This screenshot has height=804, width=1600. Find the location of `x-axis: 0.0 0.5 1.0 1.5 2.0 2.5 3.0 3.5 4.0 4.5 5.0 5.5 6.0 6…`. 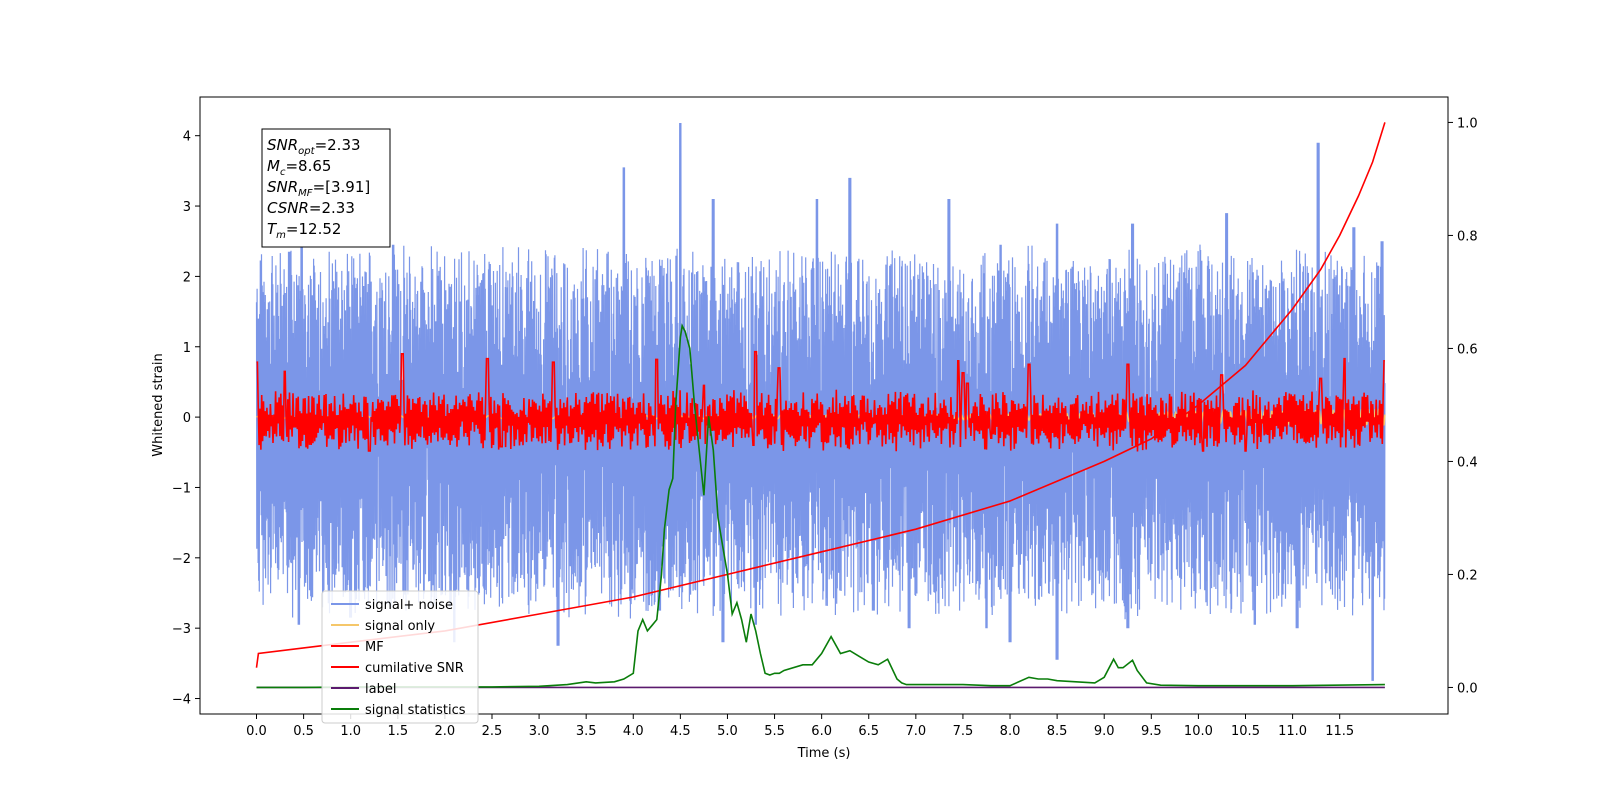

x-axis: 0.0 0.5 1.0 1.5 2.0 2.5 3.0 3.5 4.0 4.5 5.0 5.5 6.0 6… is located at coordinates (800, 726).